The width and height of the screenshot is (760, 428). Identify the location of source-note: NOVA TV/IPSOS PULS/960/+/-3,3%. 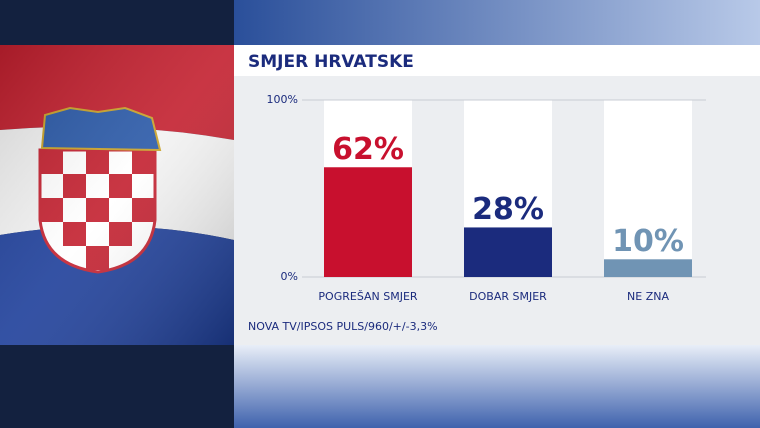
(343, 326).